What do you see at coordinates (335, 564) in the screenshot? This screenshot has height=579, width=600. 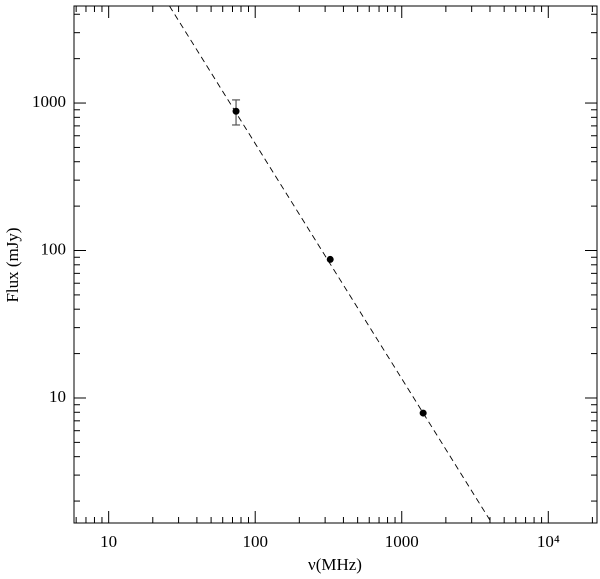 I see `x-axis-label: ν(MHz)` at bounding box center [335, 564].